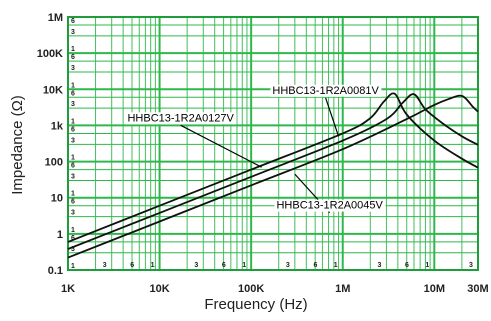 Image resolution: width=491 pixels, height=321 pixels. I want to click on y-tick-label: 1M, so click(55, 18).